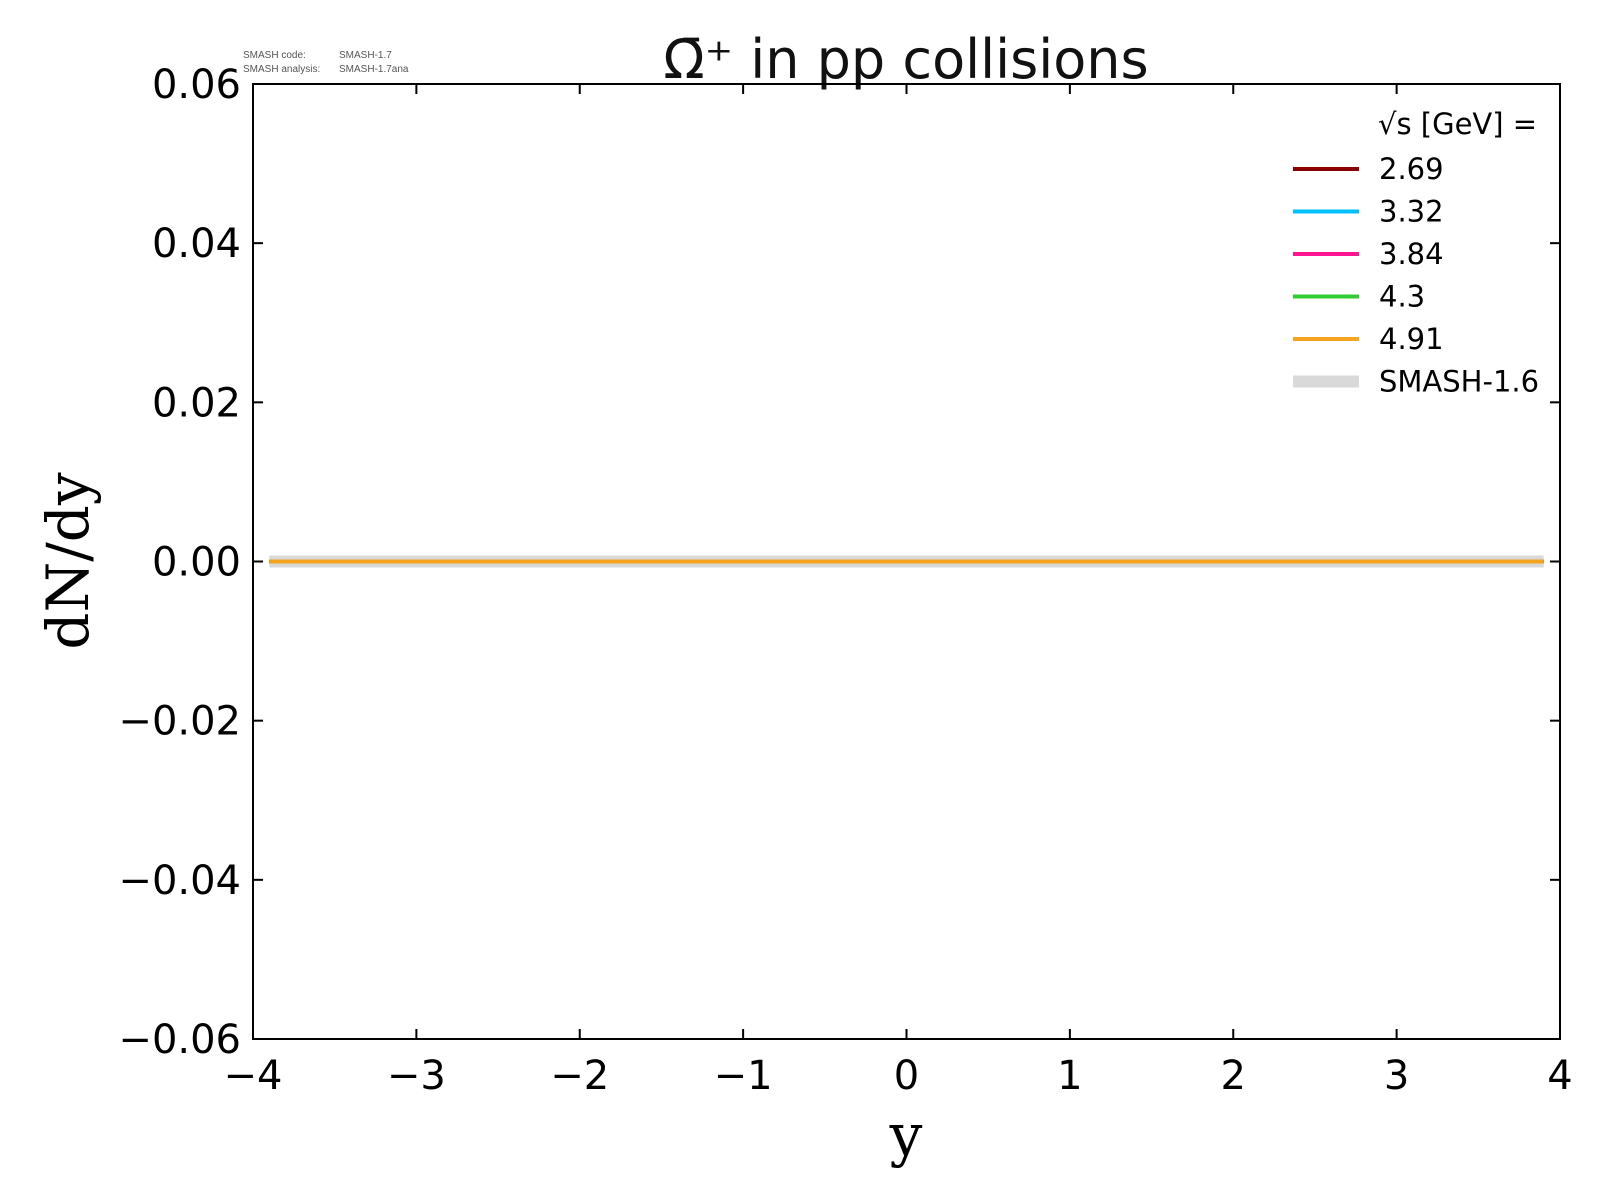  What do you see at coordinates (374, 69) in the screenshot?
I see `smash-analysis-value: SMASH-1.7ana` at bounding box center [374, 69].